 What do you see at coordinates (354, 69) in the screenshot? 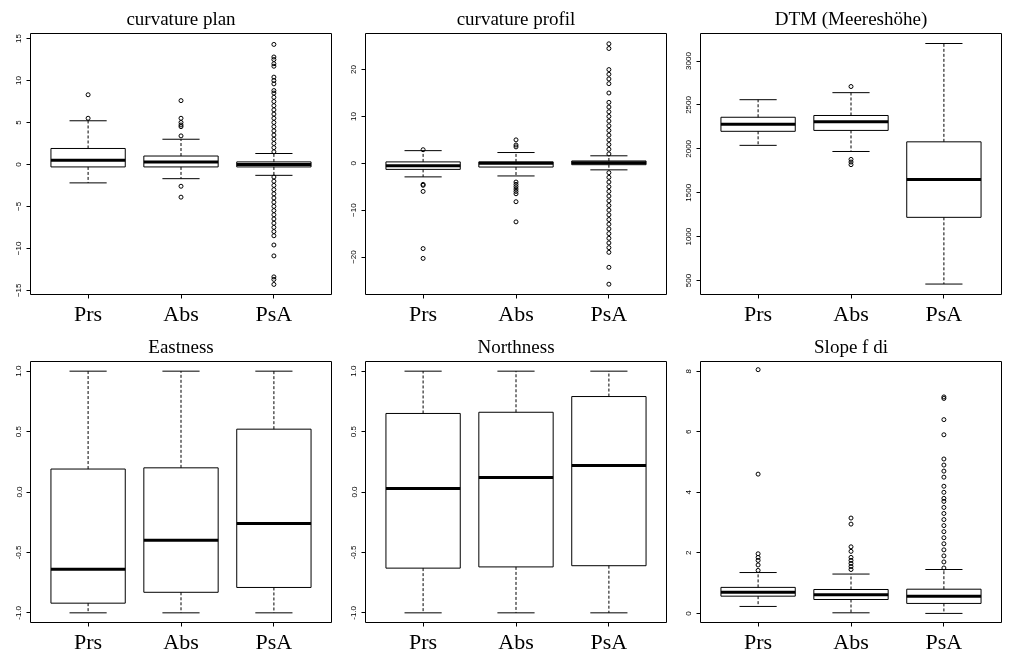
I see `y-tick-label: 20` at bounding box center [354, 69].